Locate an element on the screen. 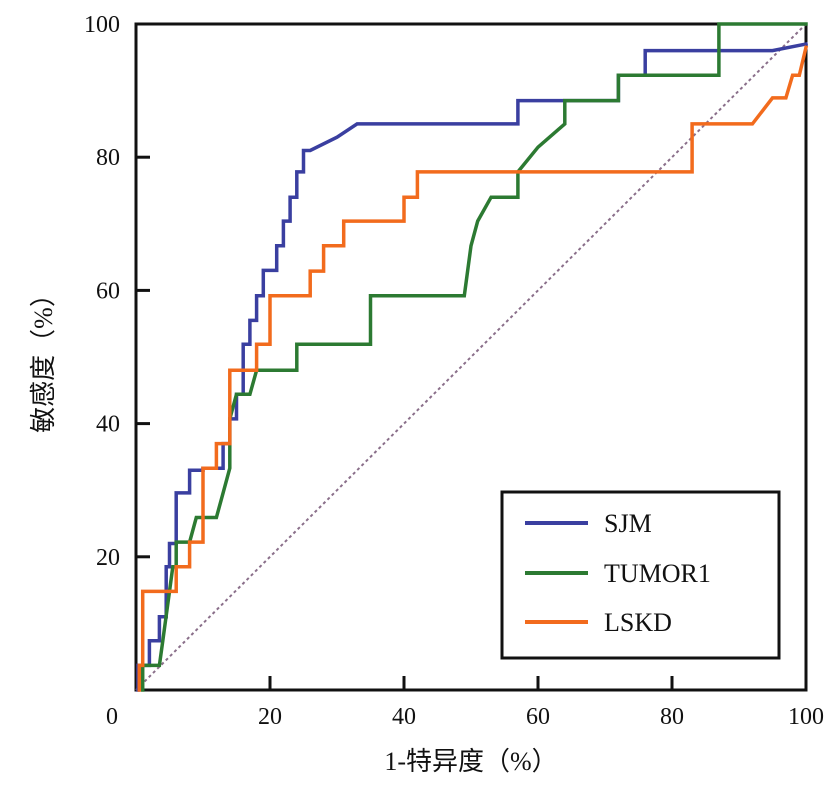 Image resolution: width=840 pixels, height=790 pixels. y-axis-ticks: 20 40 60 80 100 is located at coordinates (117, 291).